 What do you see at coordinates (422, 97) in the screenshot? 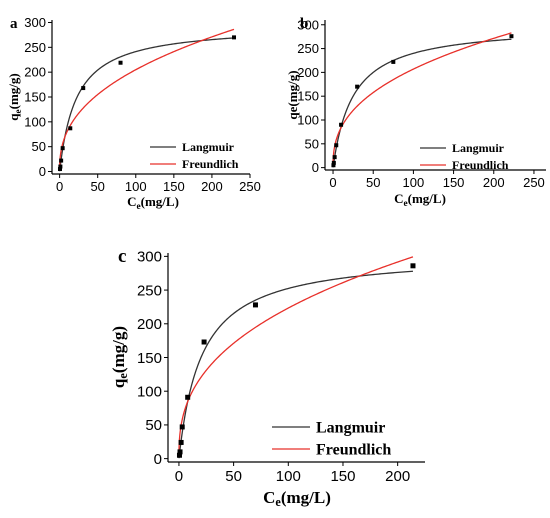
I see `series-line-freundlich` at bounding box center [422, 97].